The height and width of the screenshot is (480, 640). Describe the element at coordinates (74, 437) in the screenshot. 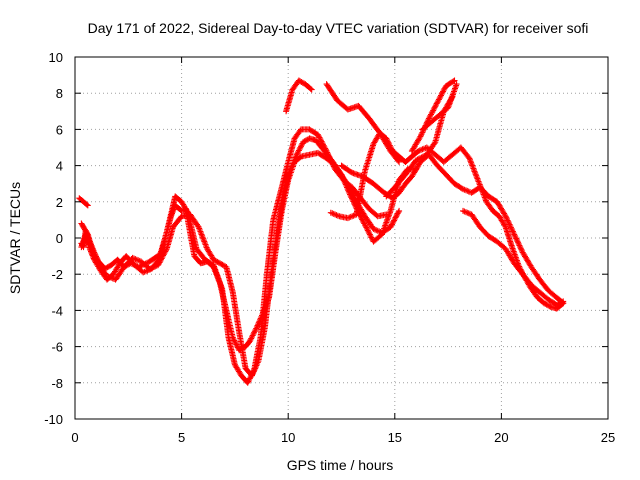

I see `x-tick-label: 0` at that location.